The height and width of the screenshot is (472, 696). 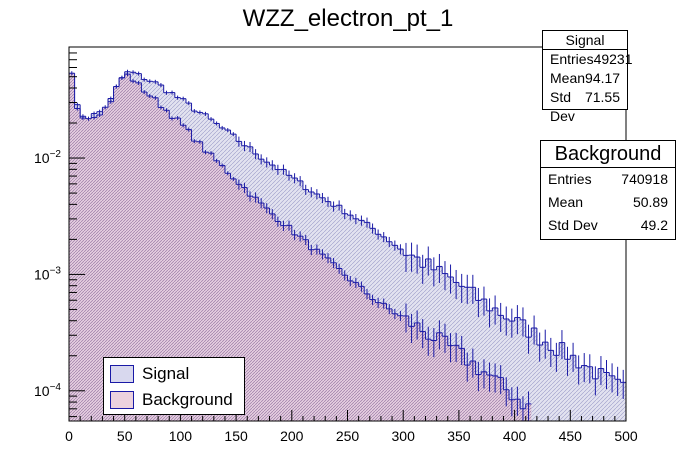 What do you see at coordinates (122, 400) in the screenshot?
I see `legend-swatch-background` at bounding box center [122, 400].